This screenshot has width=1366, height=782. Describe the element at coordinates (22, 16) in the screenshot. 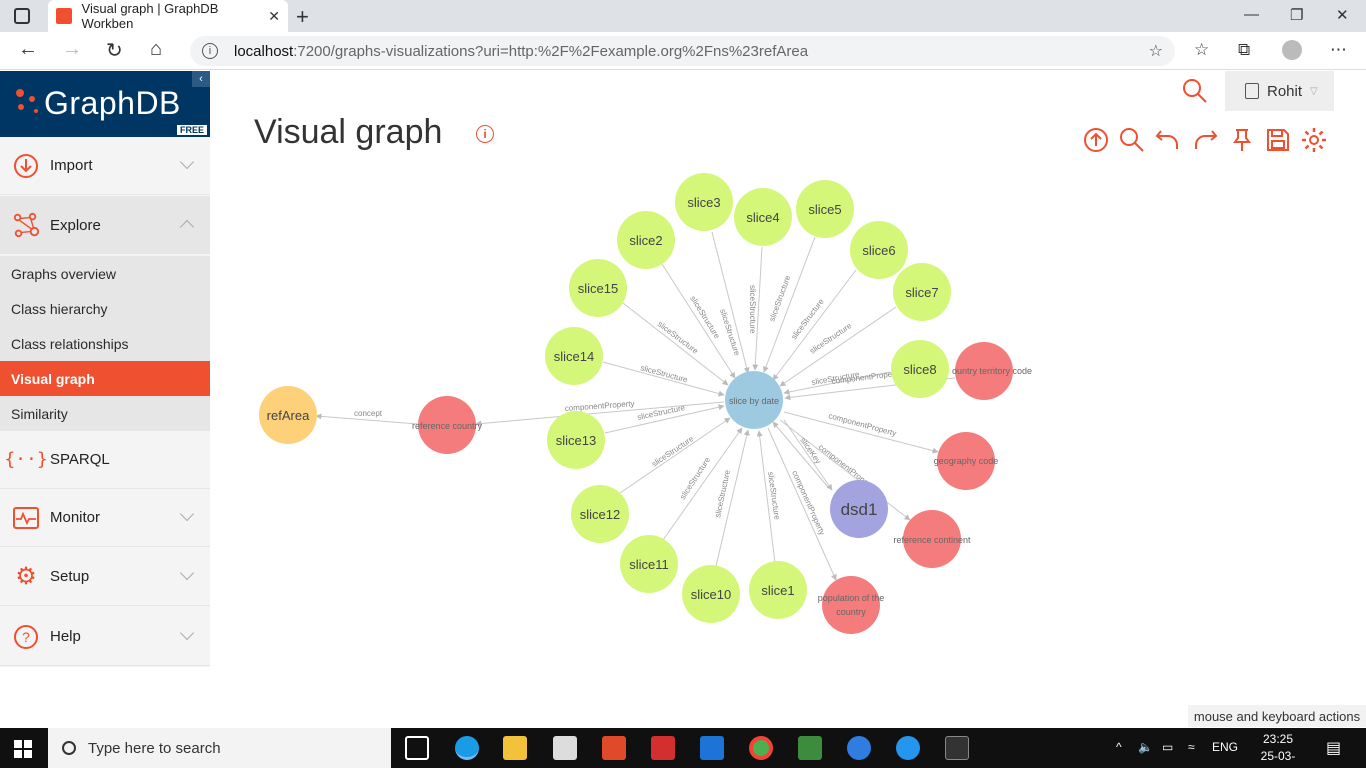

I see `tab-actions-icon` at that location.